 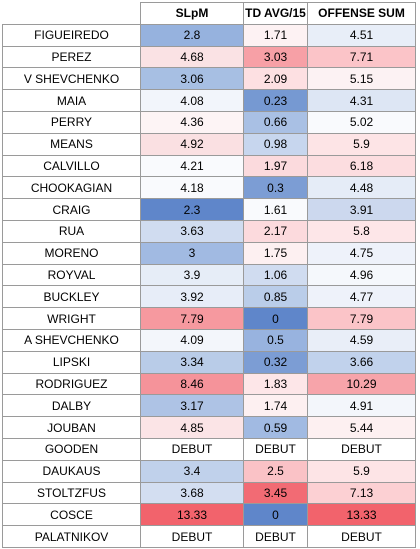 I want to click on offense-sum-cell: 5.44, so click(x=361, y=427).